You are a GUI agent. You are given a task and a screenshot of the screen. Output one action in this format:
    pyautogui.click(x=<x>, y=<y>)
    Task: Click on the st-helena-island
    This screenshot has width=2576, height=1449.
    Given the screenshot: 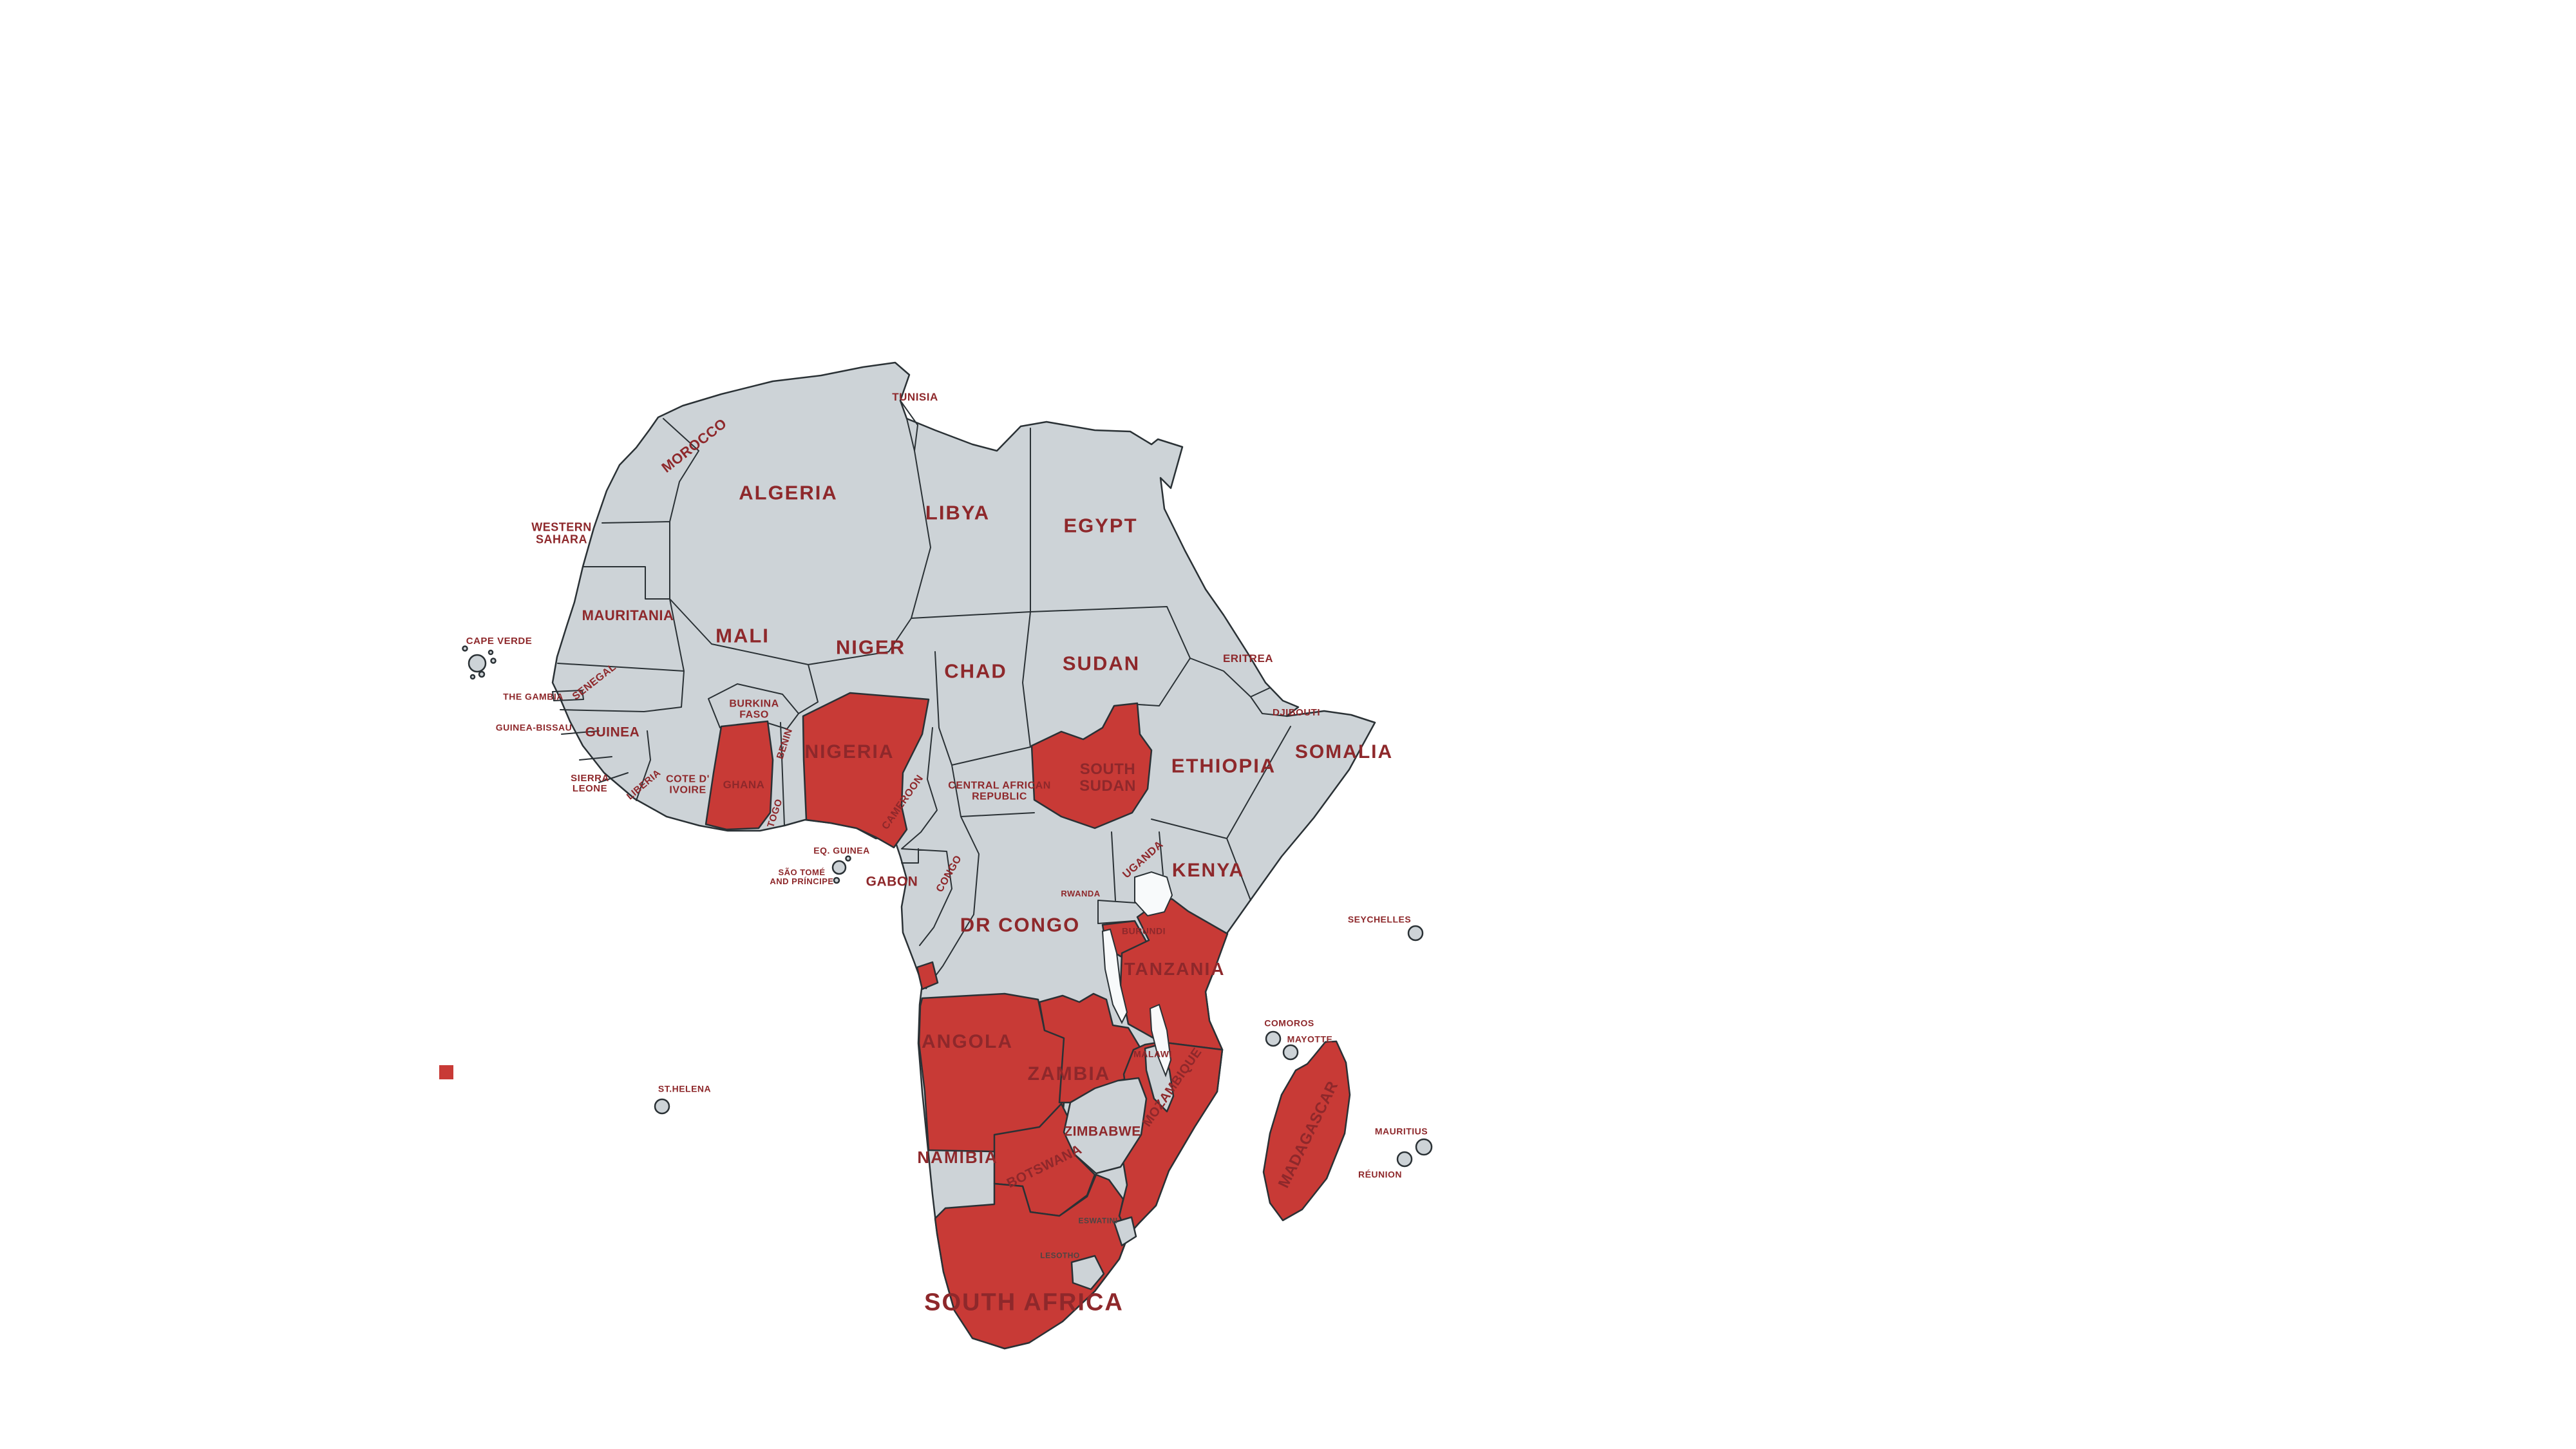 What is the action you would take?
    pyautogui.click(x=662, y=1106)
    